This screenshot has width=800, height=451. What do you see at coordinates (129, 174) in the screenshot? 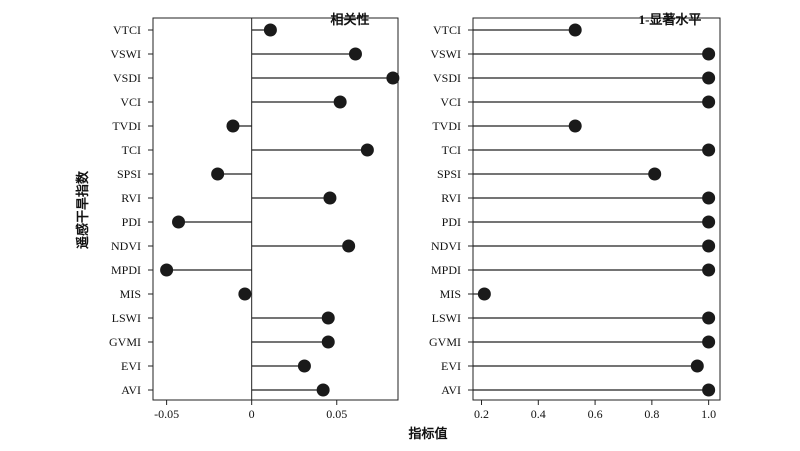
I see `corr-category-label: SPSI` at bounding box center [129, 174].